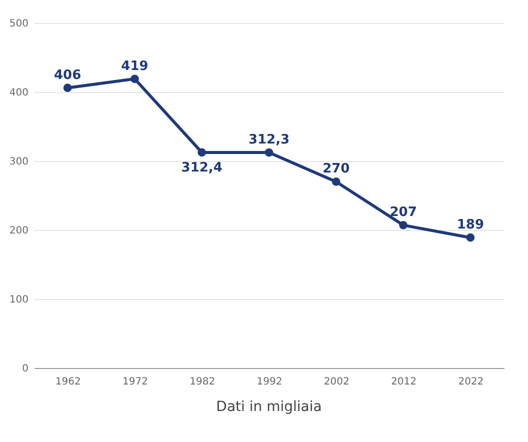  I want to click on y-tick-label: 0, so click(25, 369).